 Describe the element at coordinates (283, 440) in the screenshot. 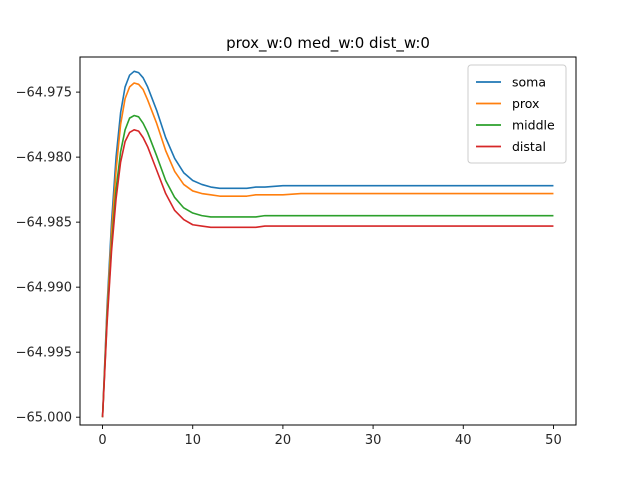

I see `x-tick-label: 20` at that location.